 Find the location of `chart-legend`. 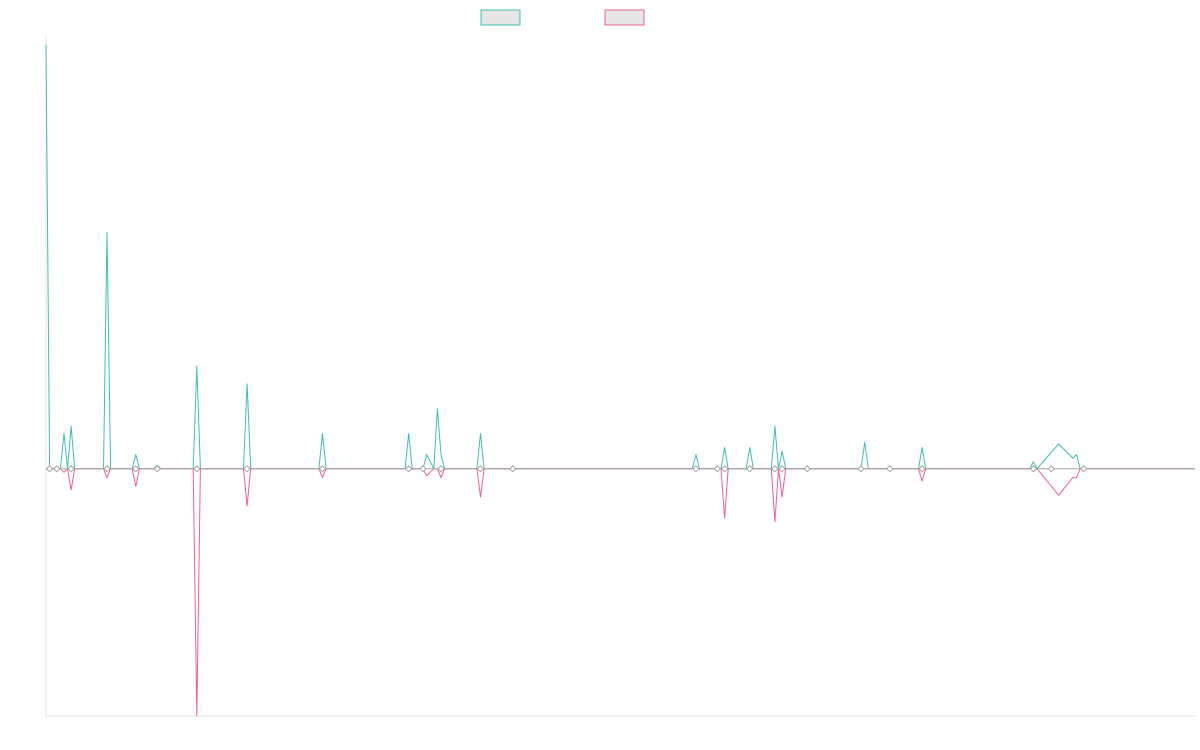

chart-legend is located at coordinates (562, 17).